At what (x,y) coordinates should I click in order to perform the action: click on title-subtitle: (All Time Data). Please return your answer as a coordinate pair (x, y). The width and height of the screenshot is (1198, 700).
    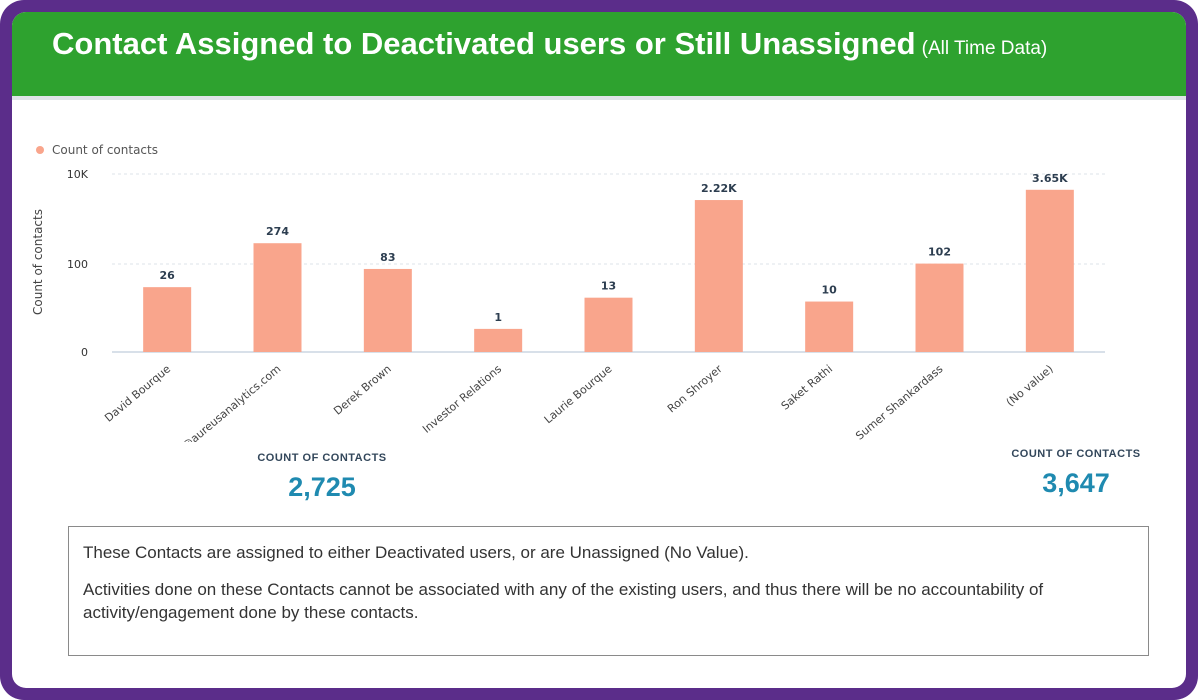
    Looking at the image, I should click on (984, 48).